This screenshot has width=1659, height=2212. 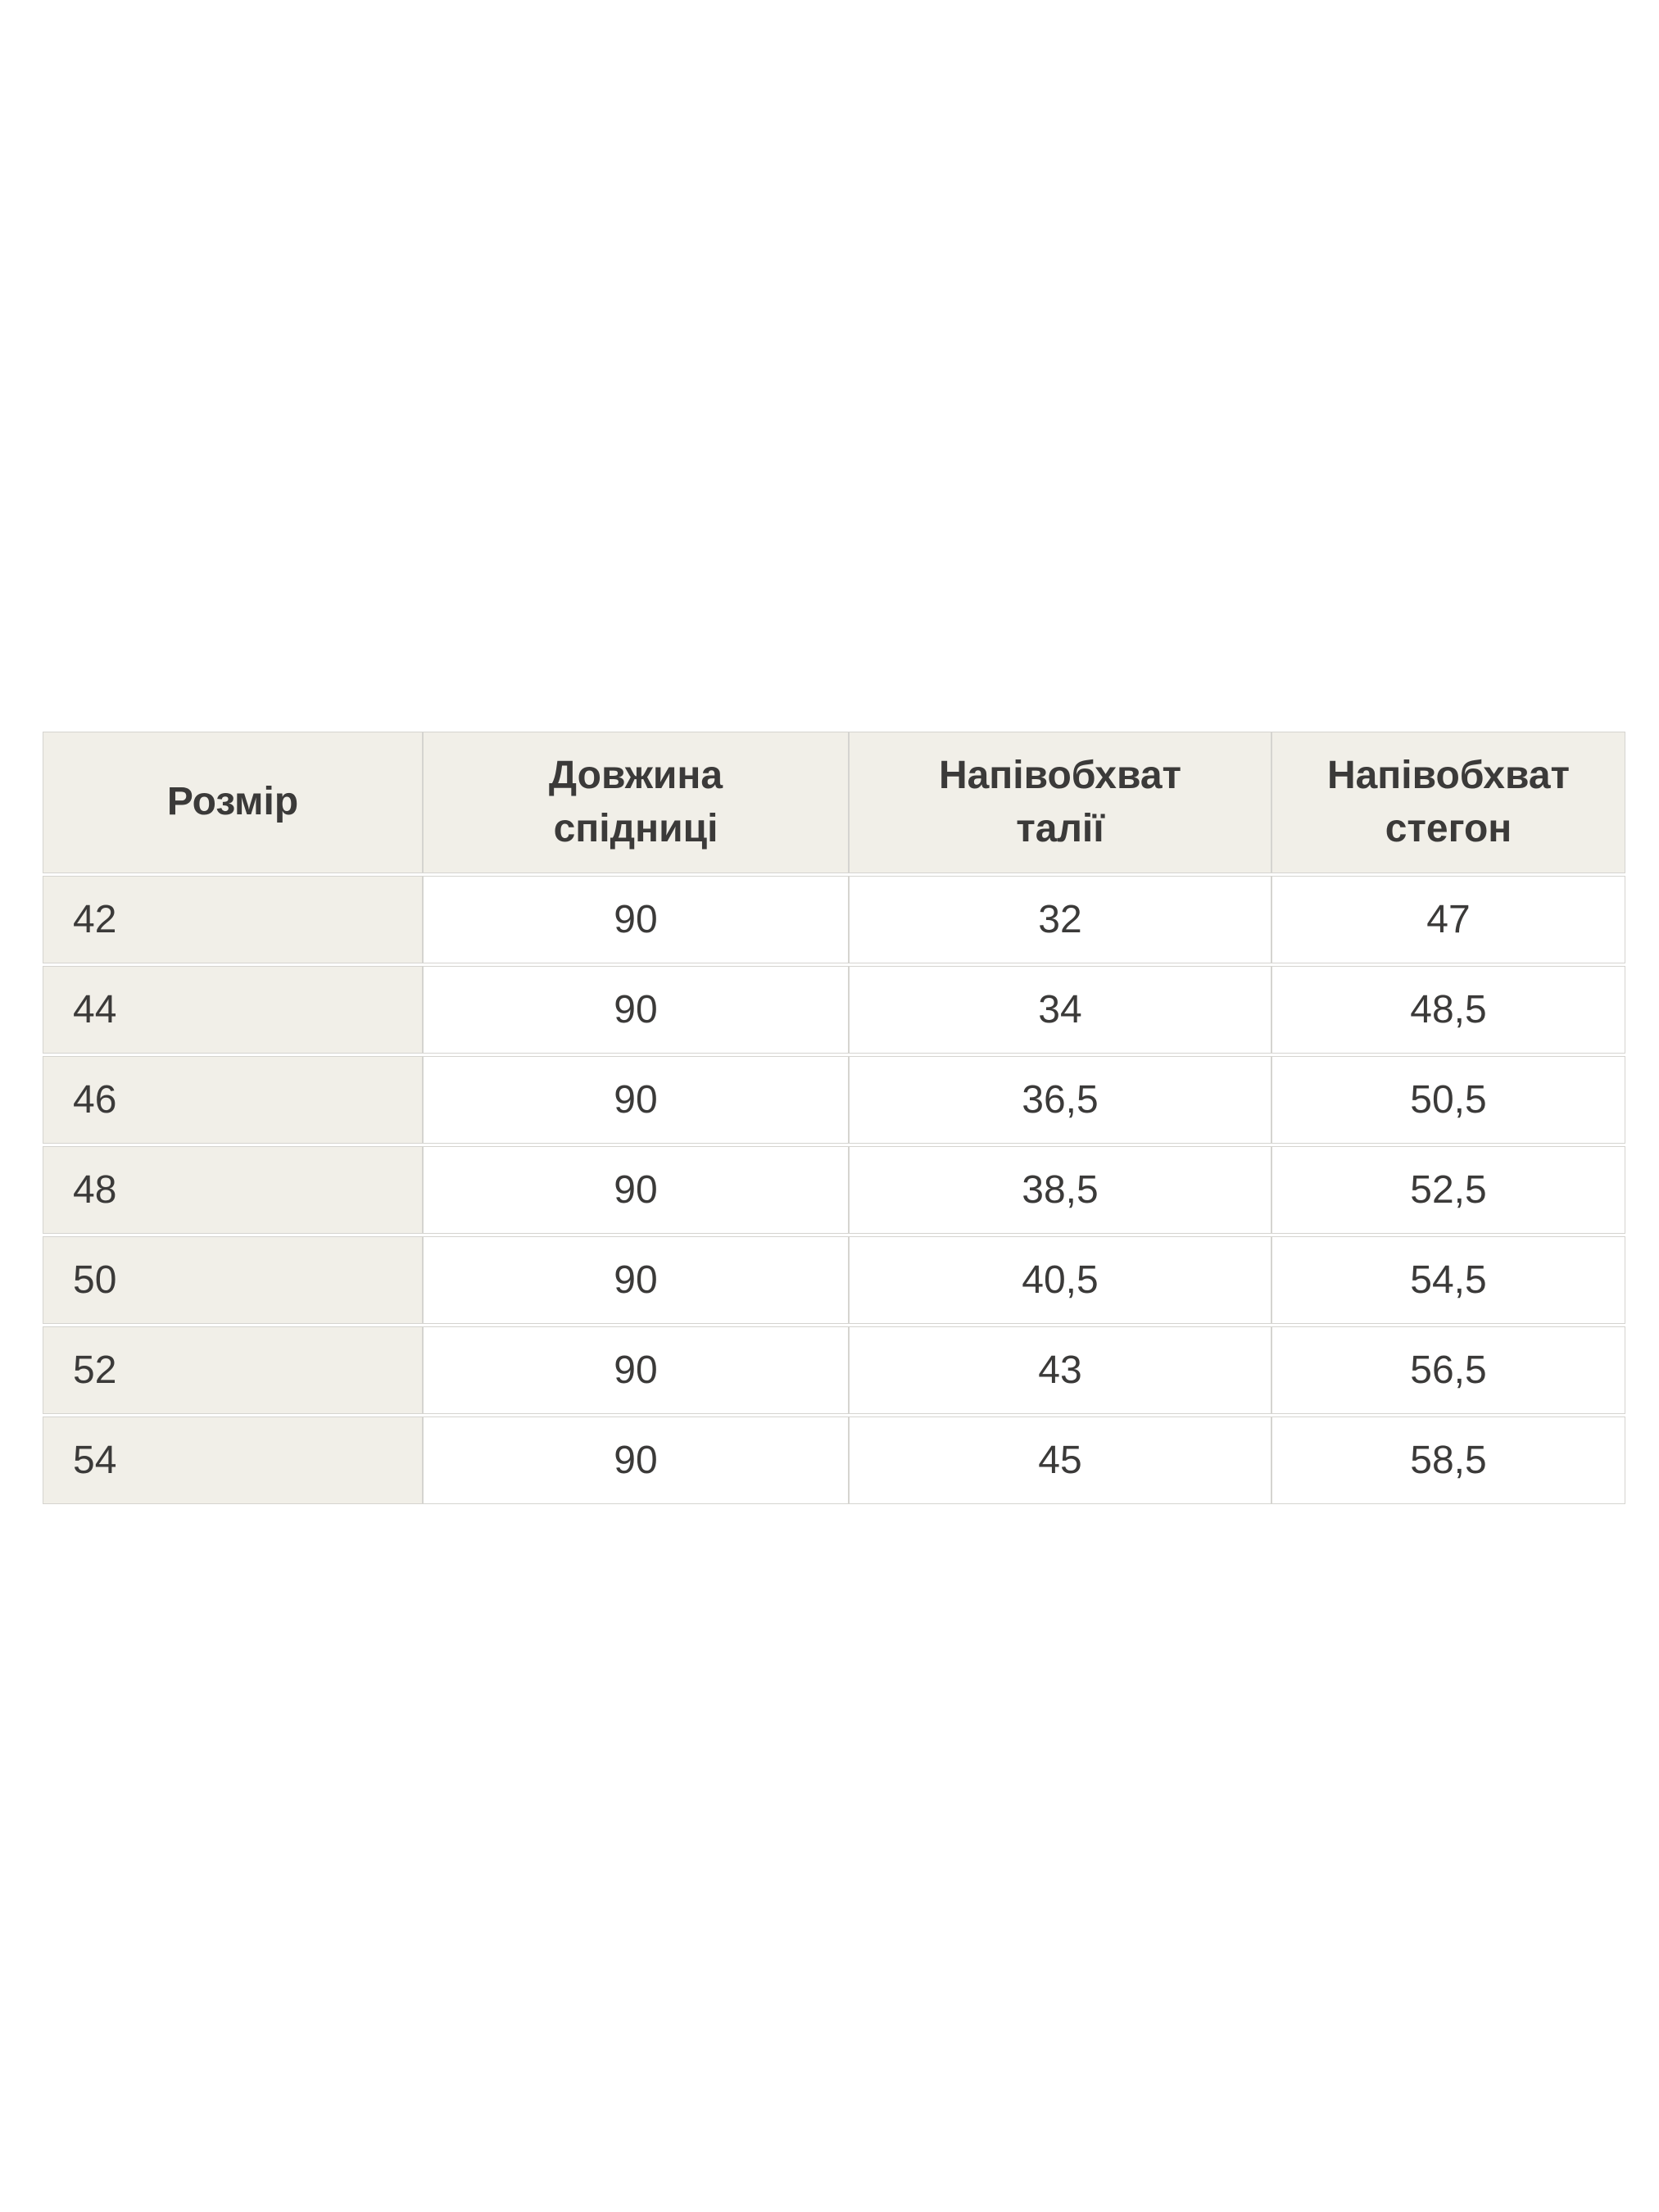 I want to click on waist-cell: 34, so click(x=1060, y=1010).